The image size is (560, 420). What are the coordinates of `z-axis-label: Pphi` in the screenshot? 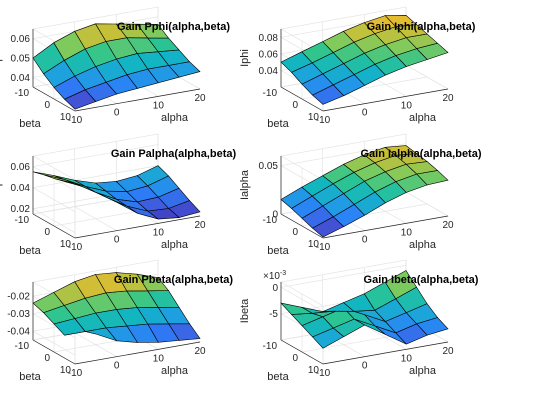 It's located at (1, 58).